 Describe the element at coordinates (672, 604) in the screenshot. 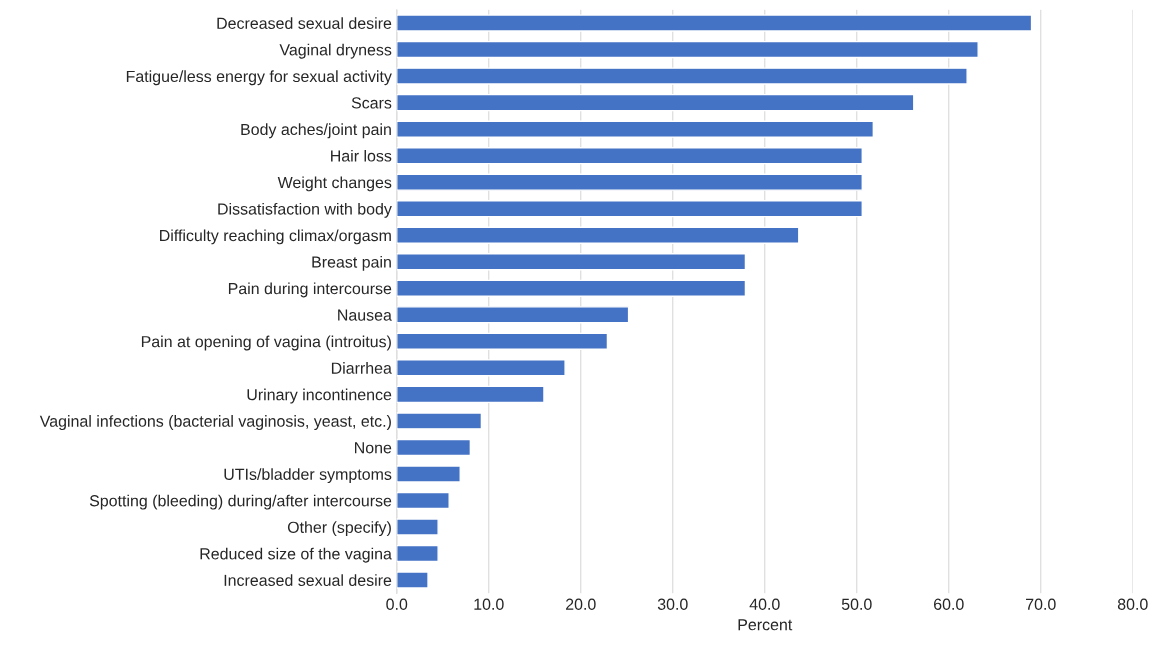

I see `x-tick-label: 30.0` at that location.